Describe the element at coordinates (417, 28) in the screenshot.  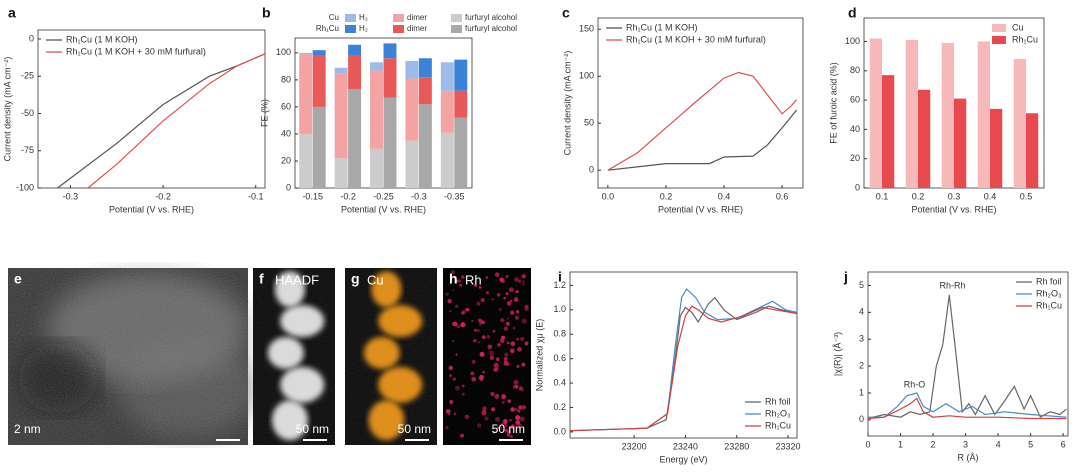
I see `legend-label: dimer` at that location.